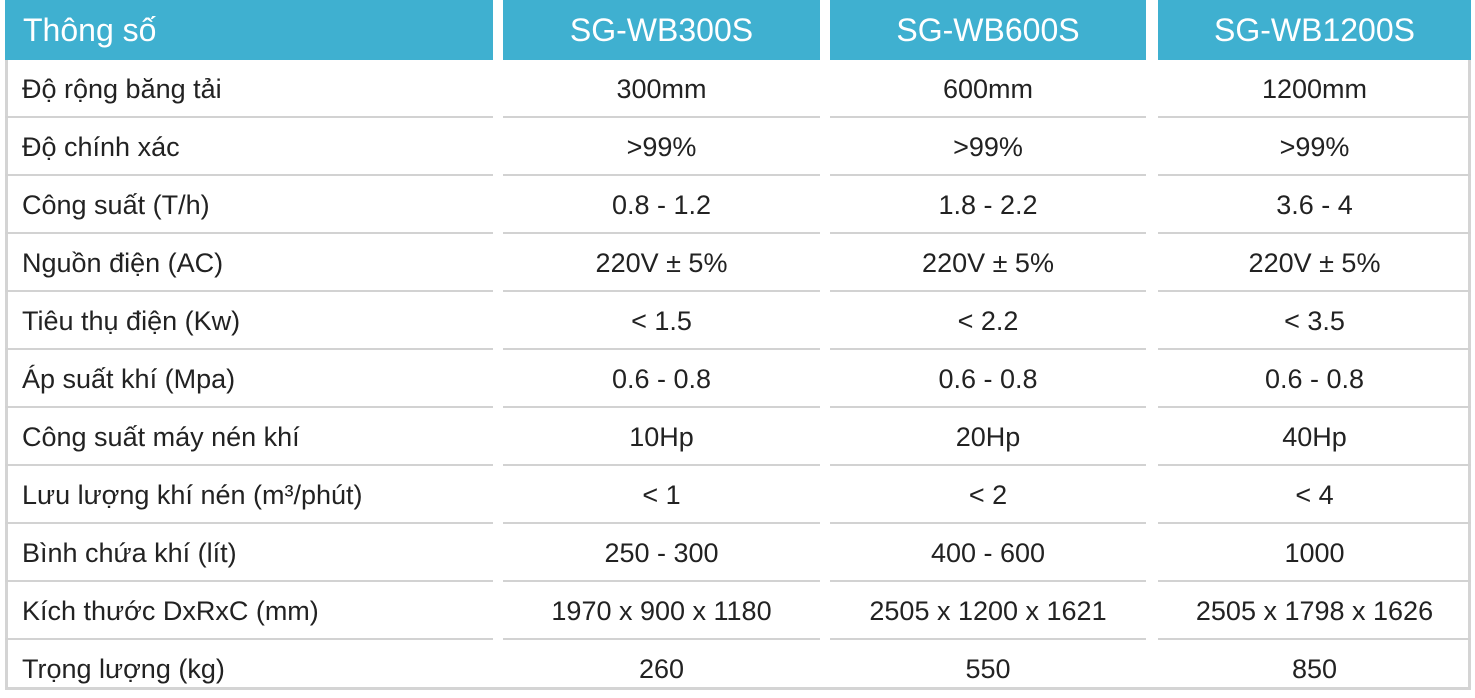  Describe the element at coordinates (123, 669) in the screenshot. I see `row-label: Trọng lượng (kg)` at that location.